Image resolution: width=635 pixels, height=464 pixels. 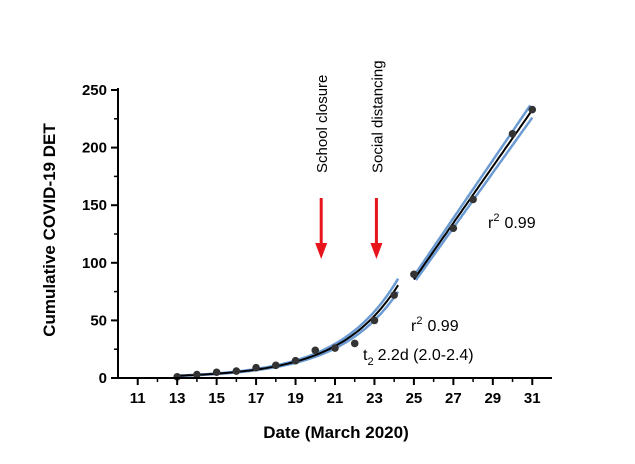 What do you see at coordinates (94, 148) in the screenshot?
I see `y-tick-label: 200` at bounding box center [94, 148].